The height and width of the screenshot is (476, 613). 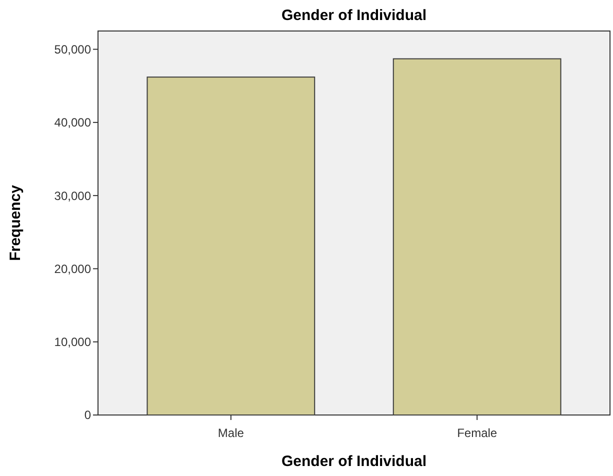 I want to click on x-tick-label: Male, so click(x=231, y=433).